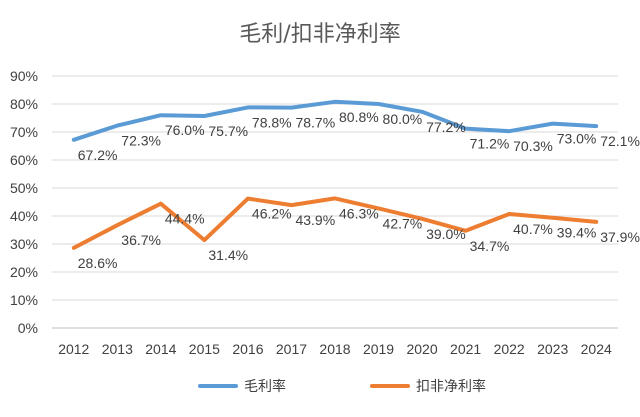  Describe the element at coordinates (160, 349) in the screenshot. I see `x-tick-label: 2014` at that location.